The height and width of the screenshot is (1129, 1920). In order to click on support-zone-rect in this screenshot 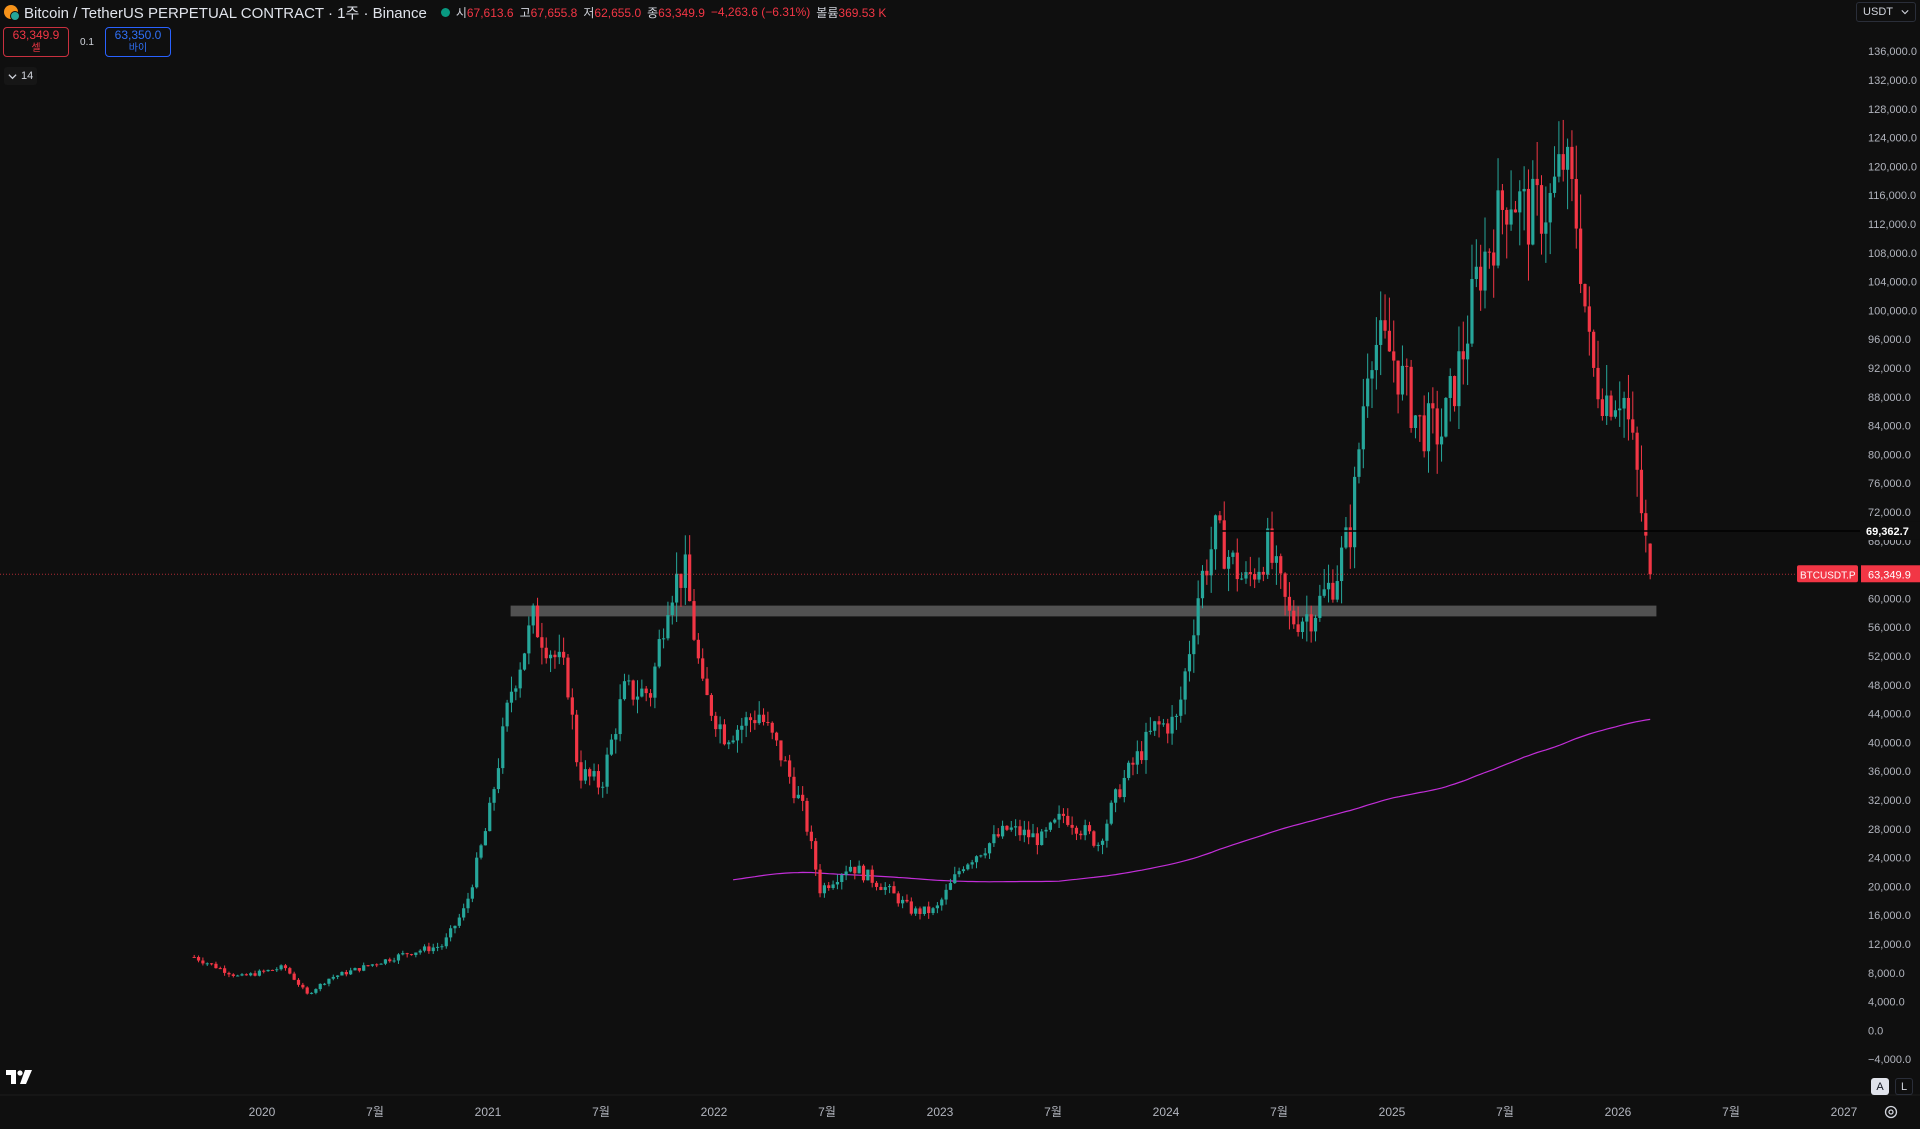, I will do `click(1083, 611)`.